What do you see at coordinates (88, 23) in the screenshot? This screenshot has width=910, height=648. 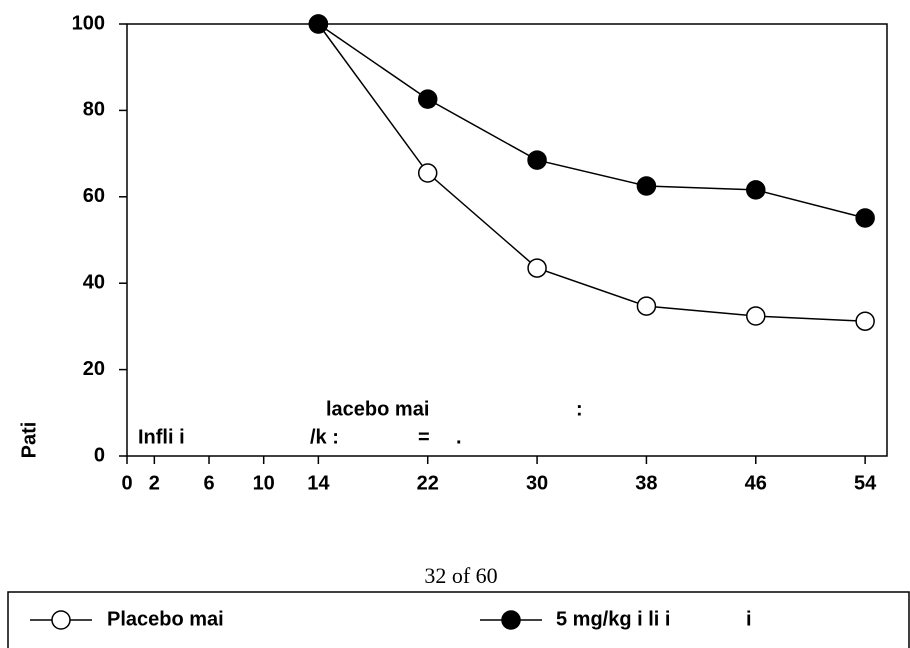 I see `y-tick-label: 100` at bounding box center [88, 23].